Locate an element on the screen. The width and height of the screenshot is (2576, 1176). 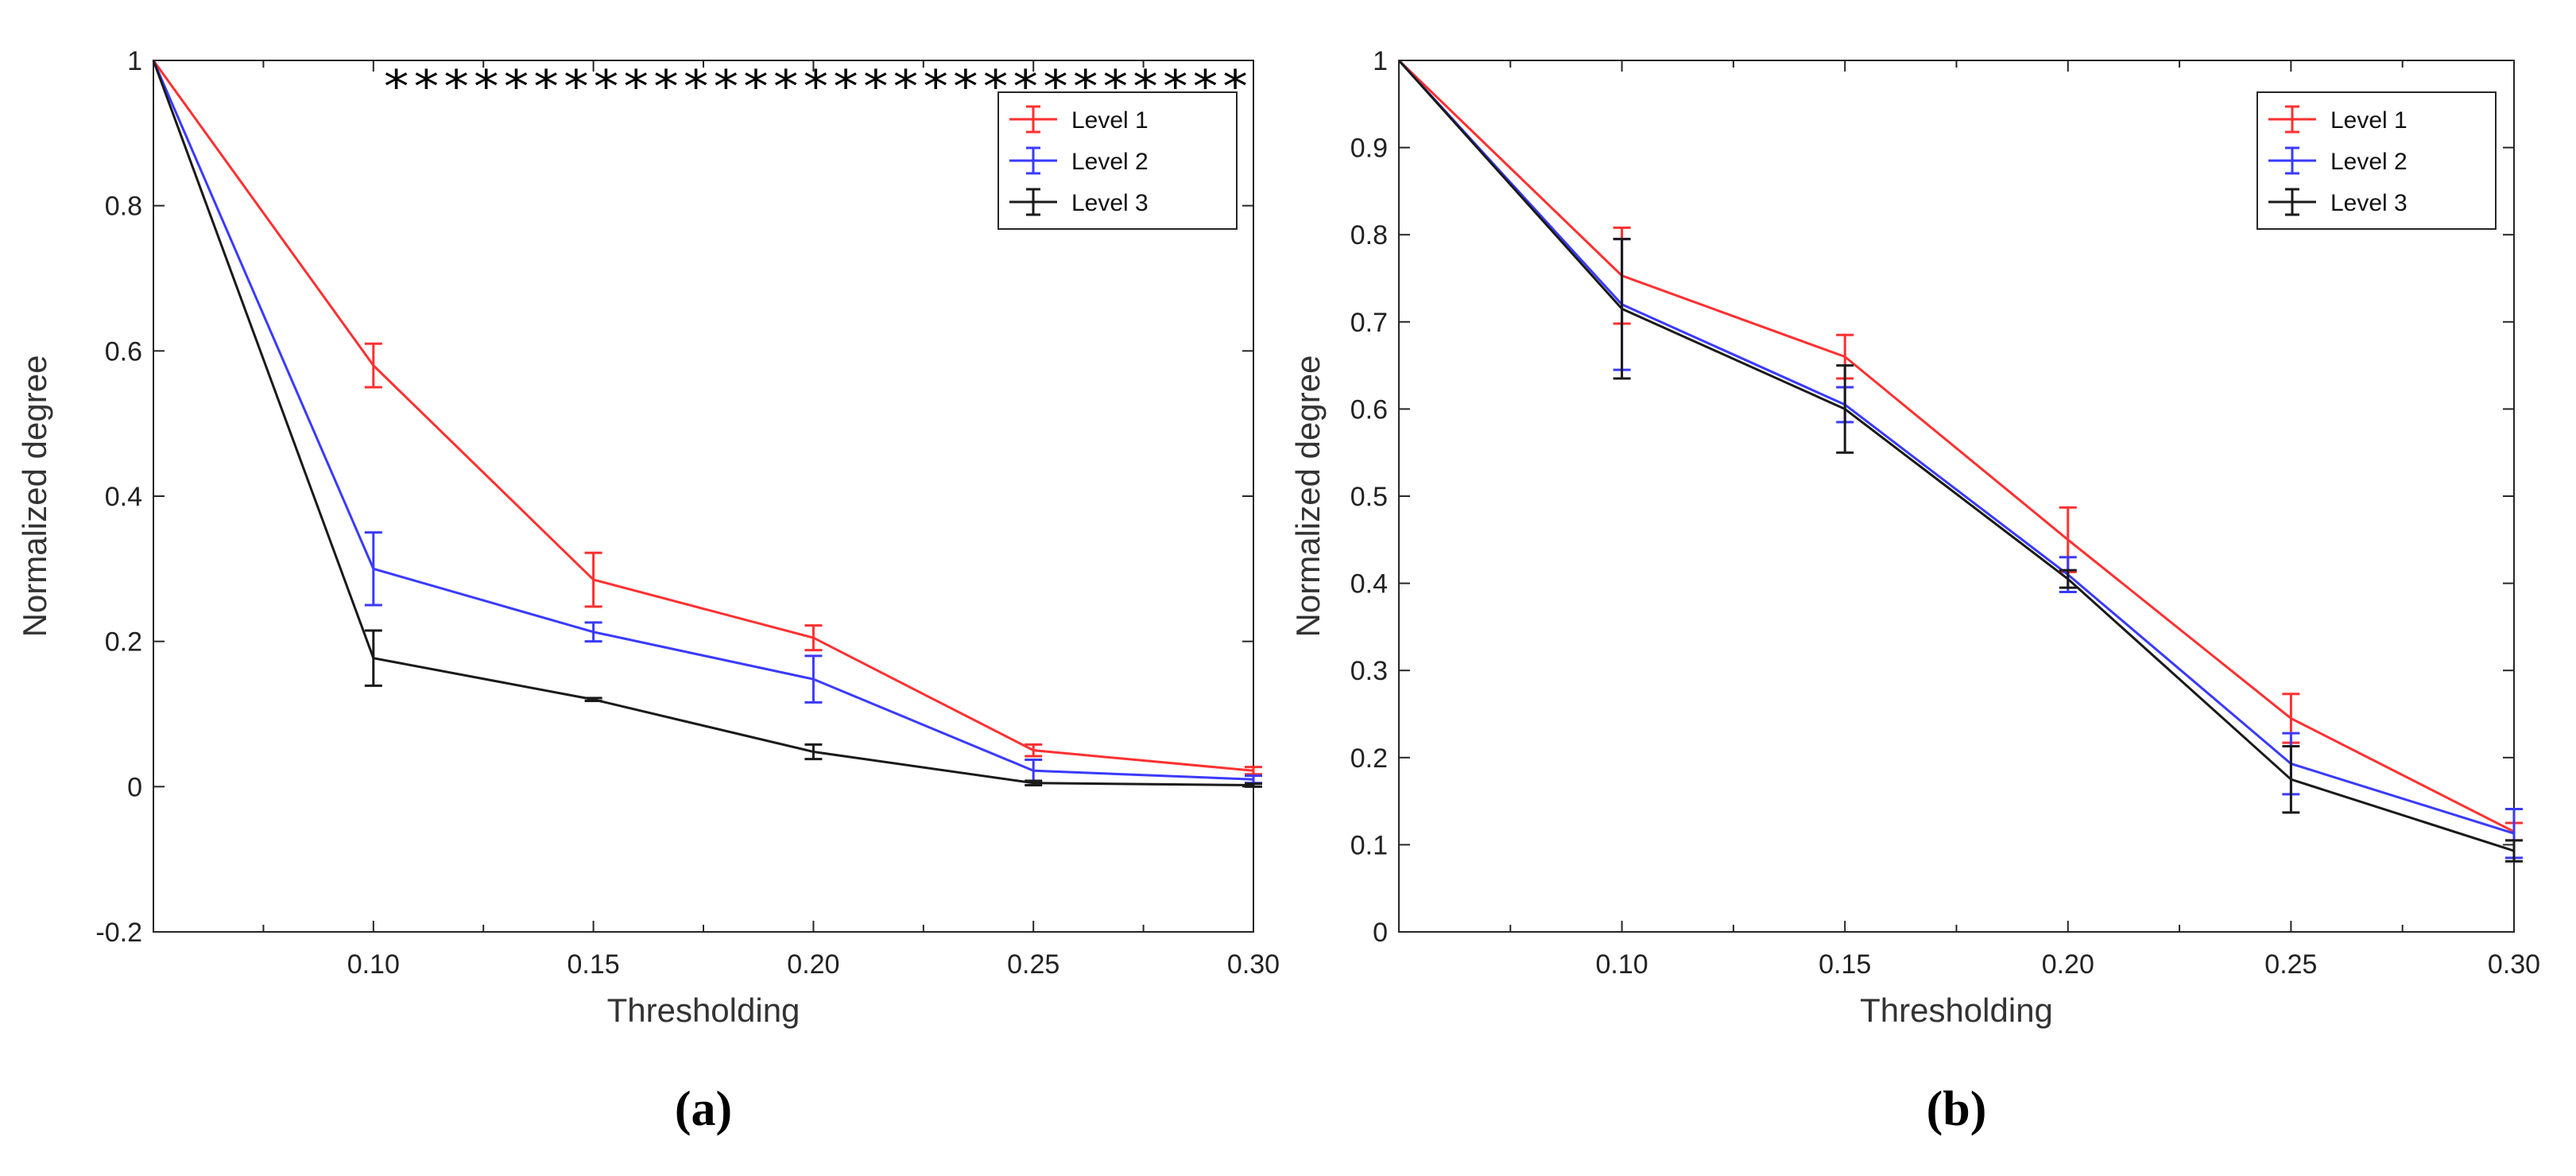
panel-label: (a) is located at coordinates (703, 1109).